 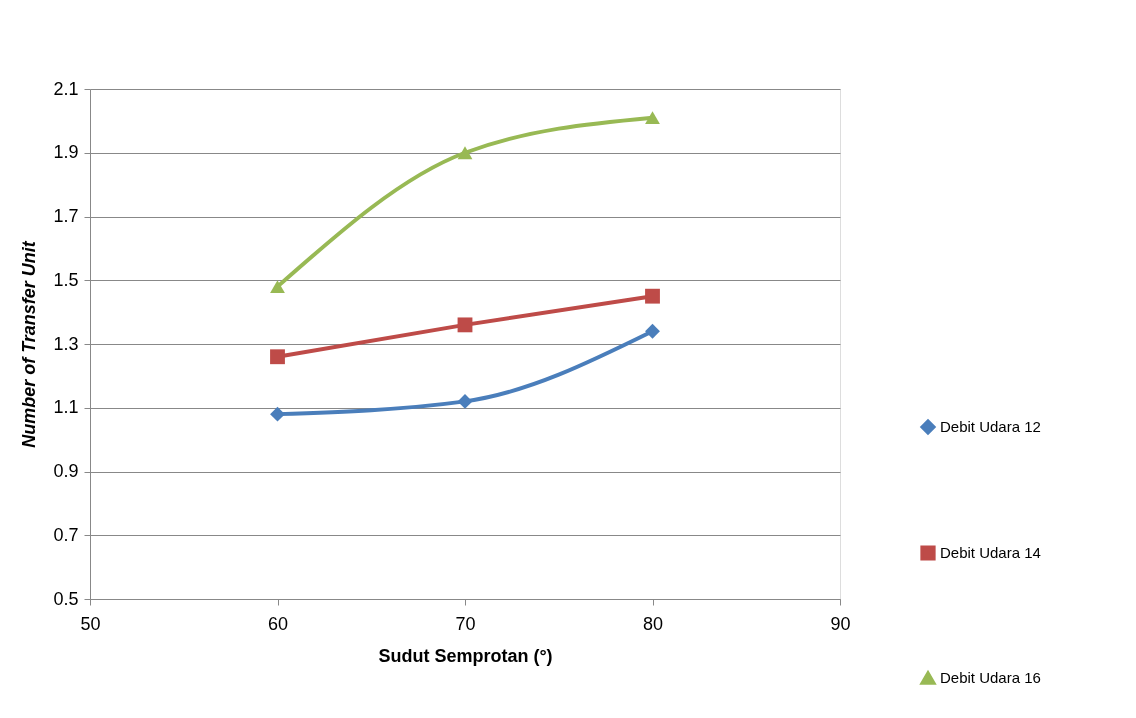 I want to click on legend-label: Debit Udara 14, so click(x=990, y=552).